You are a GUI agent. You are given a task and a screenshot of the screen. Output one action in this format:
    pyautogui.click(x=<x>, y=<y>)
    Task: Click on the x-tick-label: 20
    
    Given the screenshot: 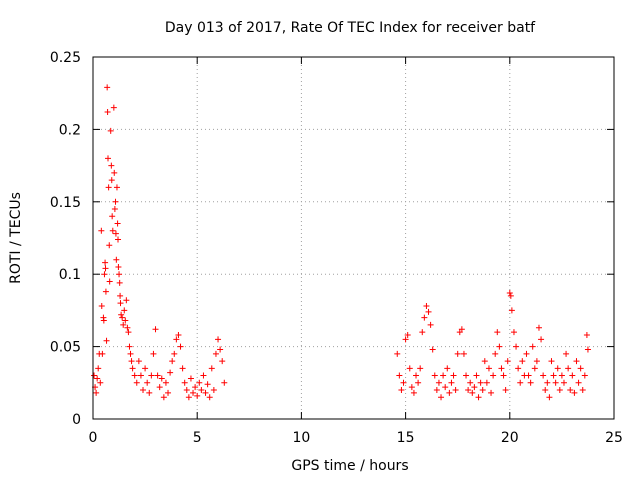 What is the action you would take?
    pyautogui.click(x=510, y=438)
    